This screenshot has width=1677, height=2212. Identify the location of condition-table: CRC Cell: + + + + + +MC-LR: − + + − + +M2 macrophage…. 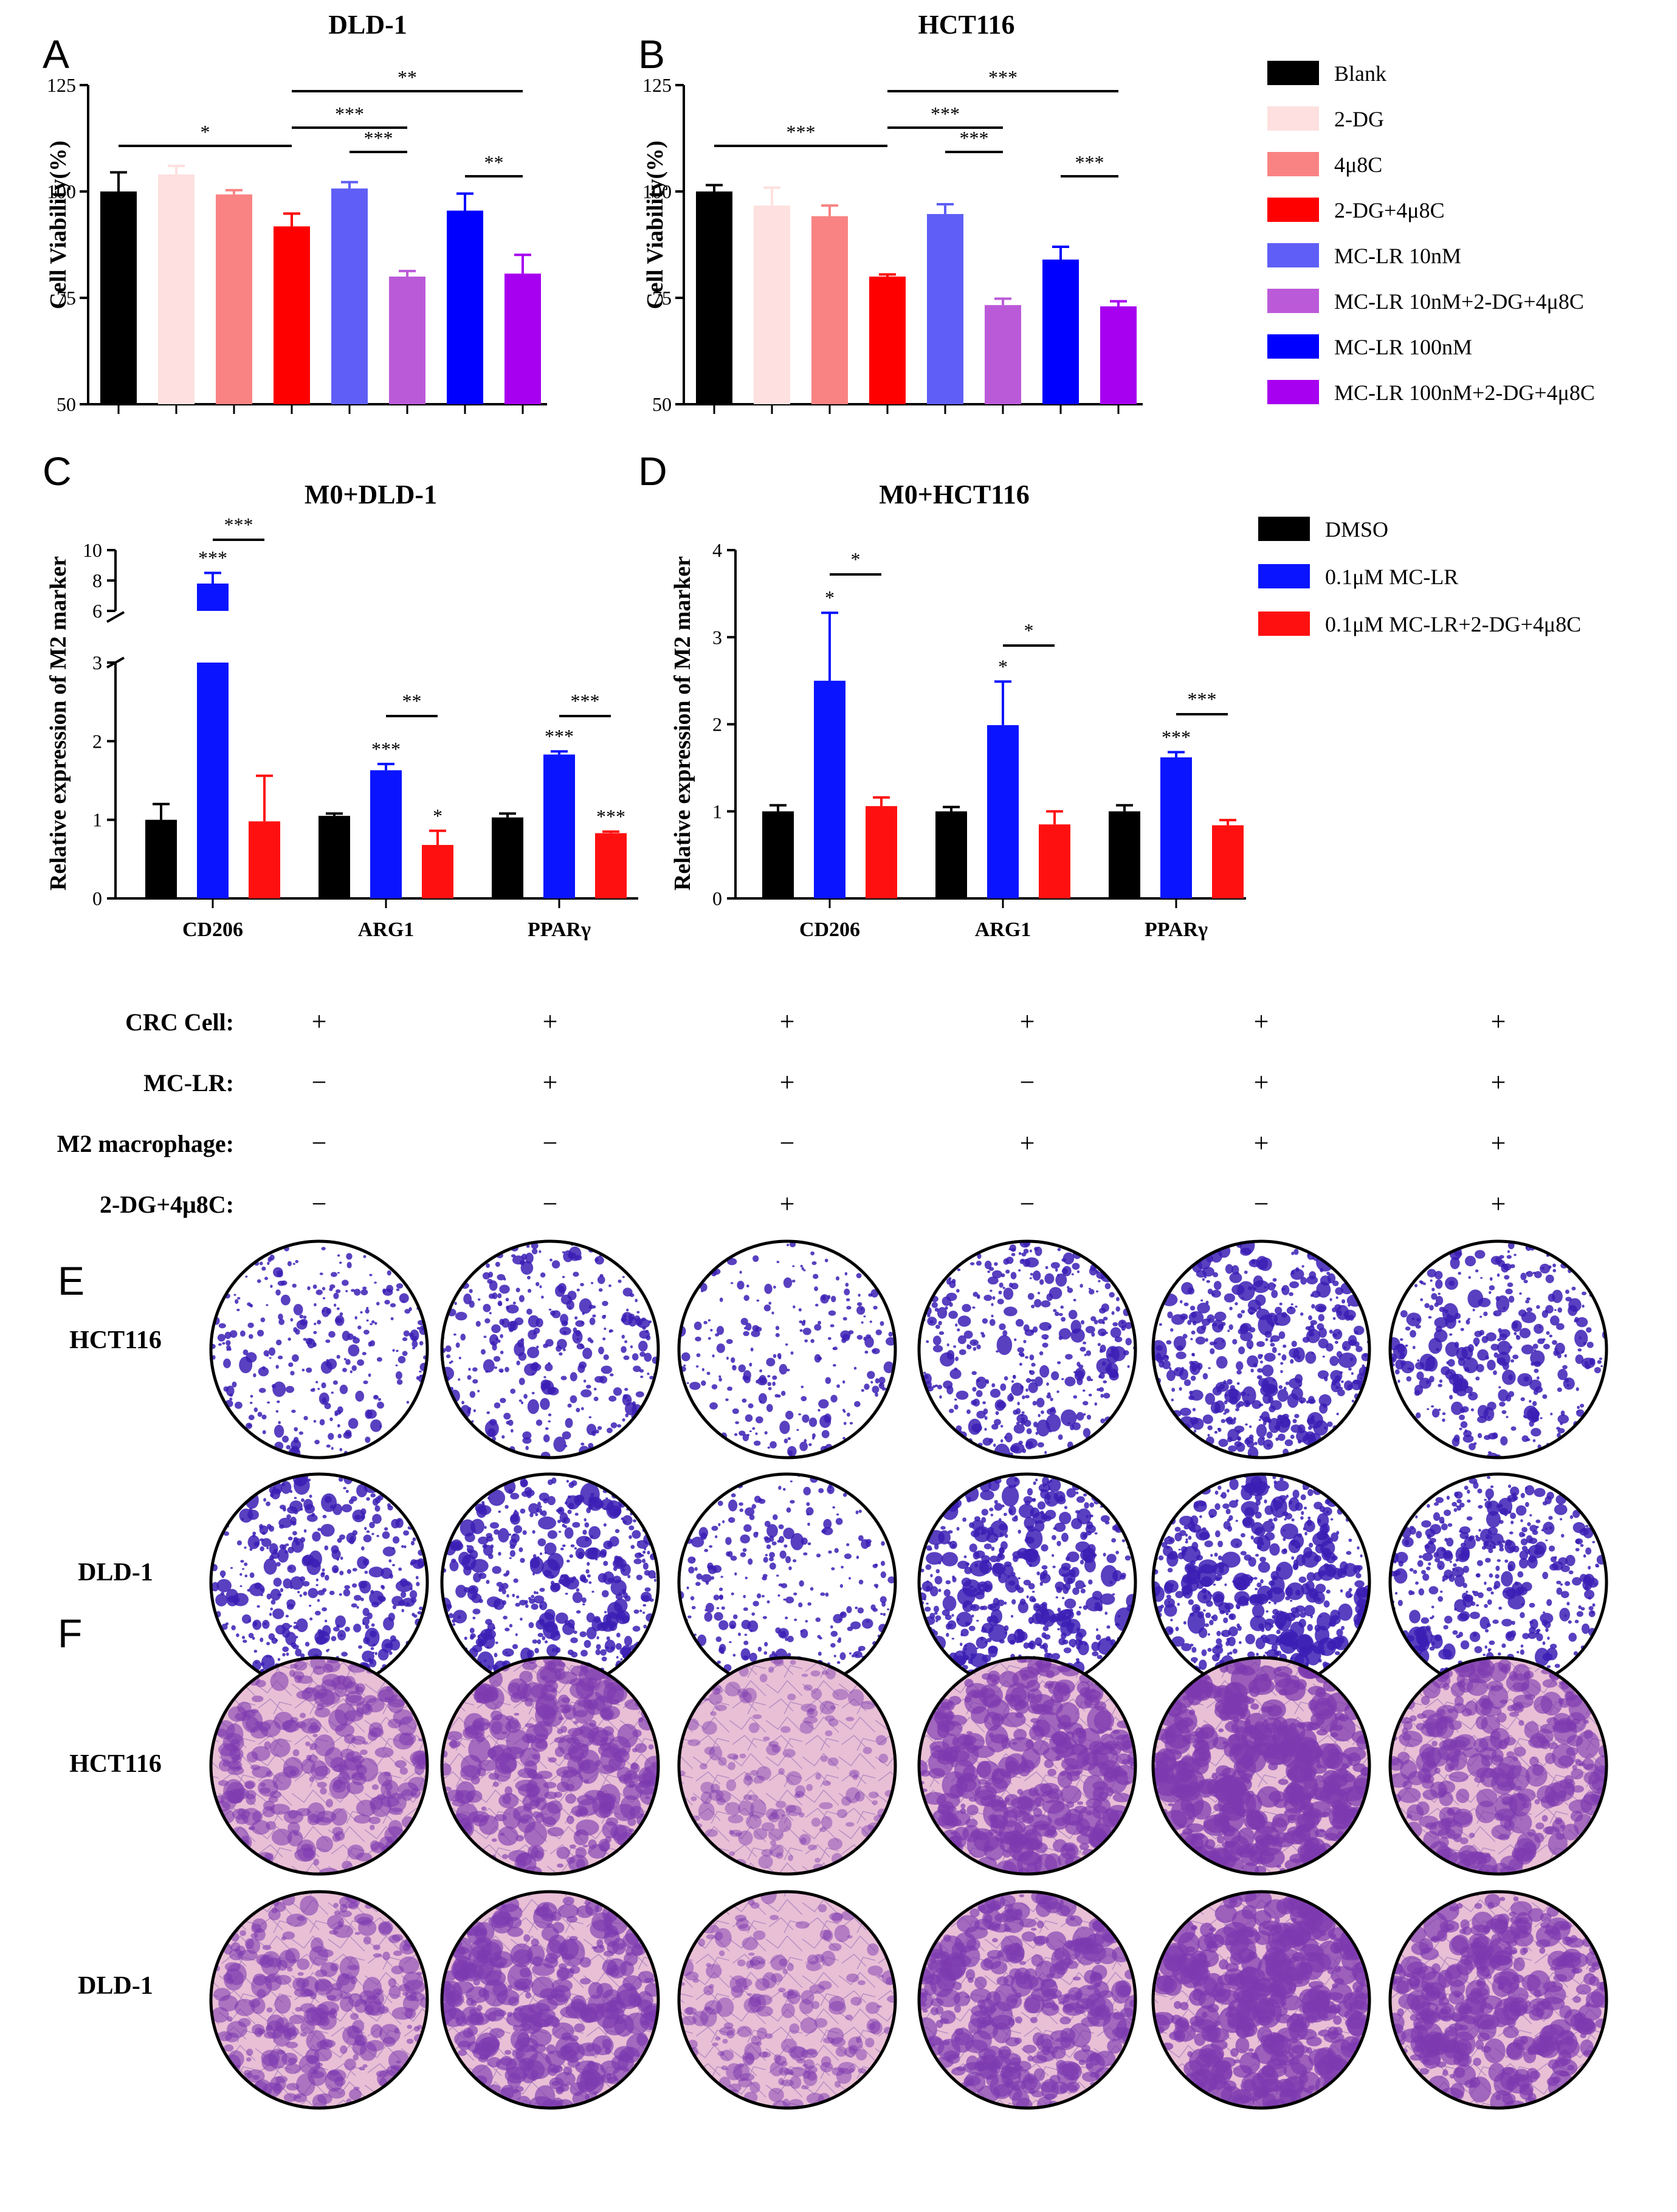
(781, 1113).